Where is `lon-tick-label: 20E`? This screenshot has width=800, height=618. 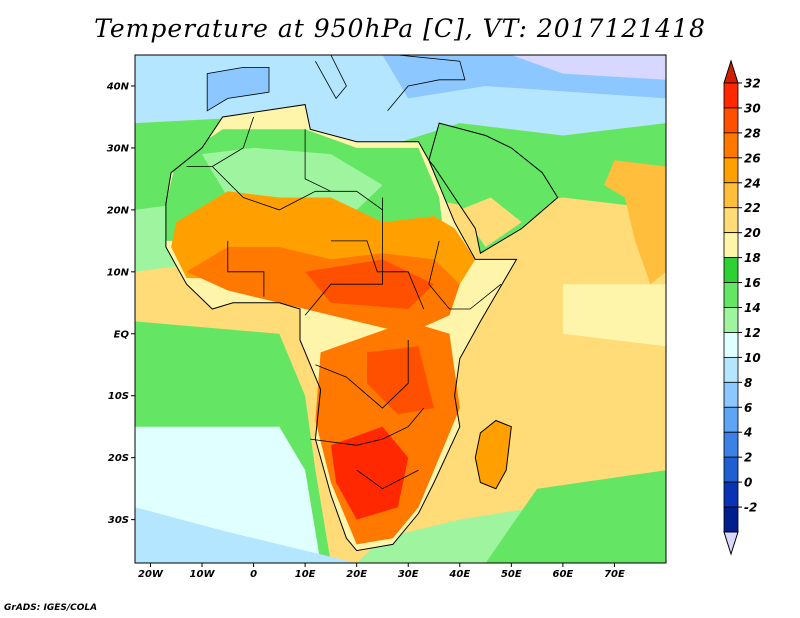
lon-tick-label: 20E is located at coordinates (356, 574).